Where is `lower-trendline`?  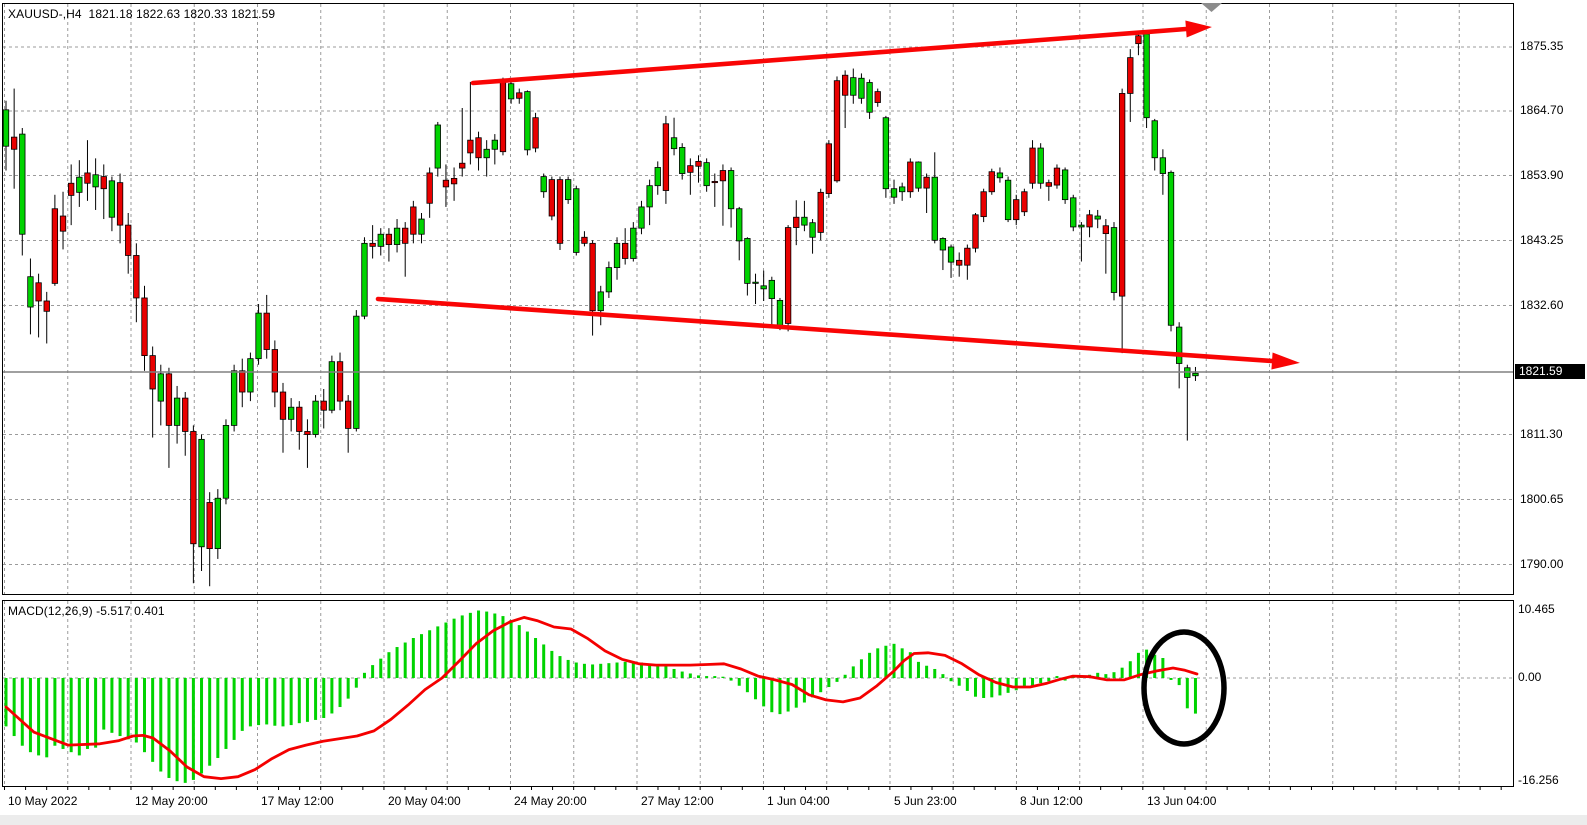 lower-trendline is located at coordinates (825, 330).